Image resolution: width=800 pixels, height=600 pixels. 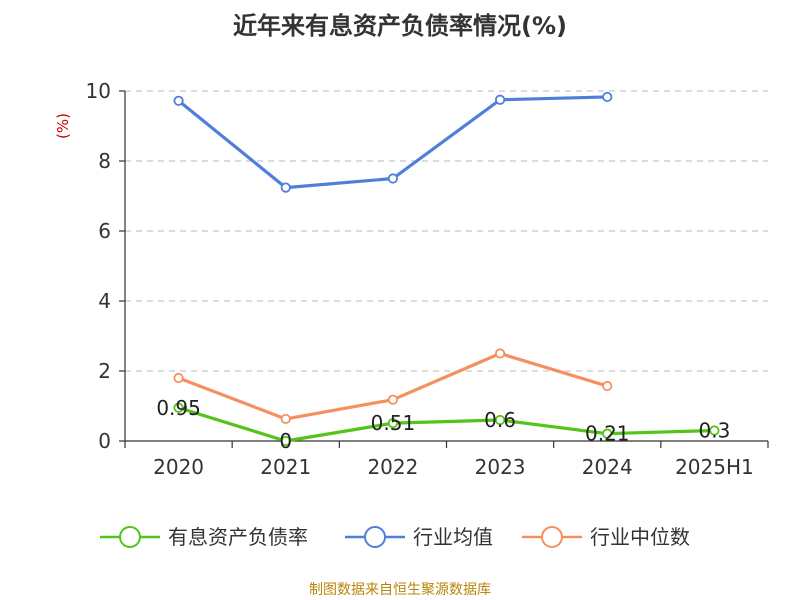 I want to click on data-label: 0.6, so click(x=500, y=420).